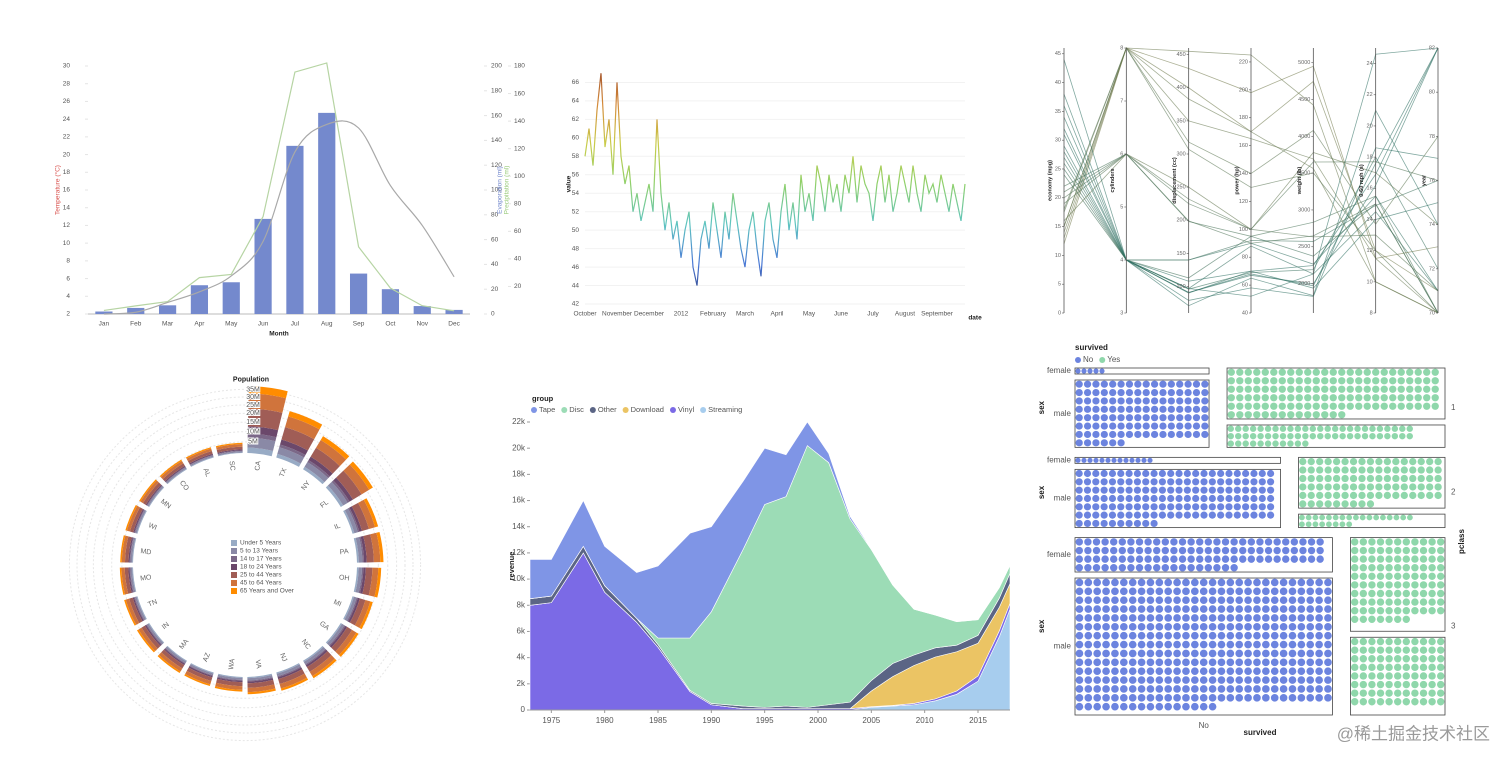  I want to click on grid-circle, so click(245, 565).